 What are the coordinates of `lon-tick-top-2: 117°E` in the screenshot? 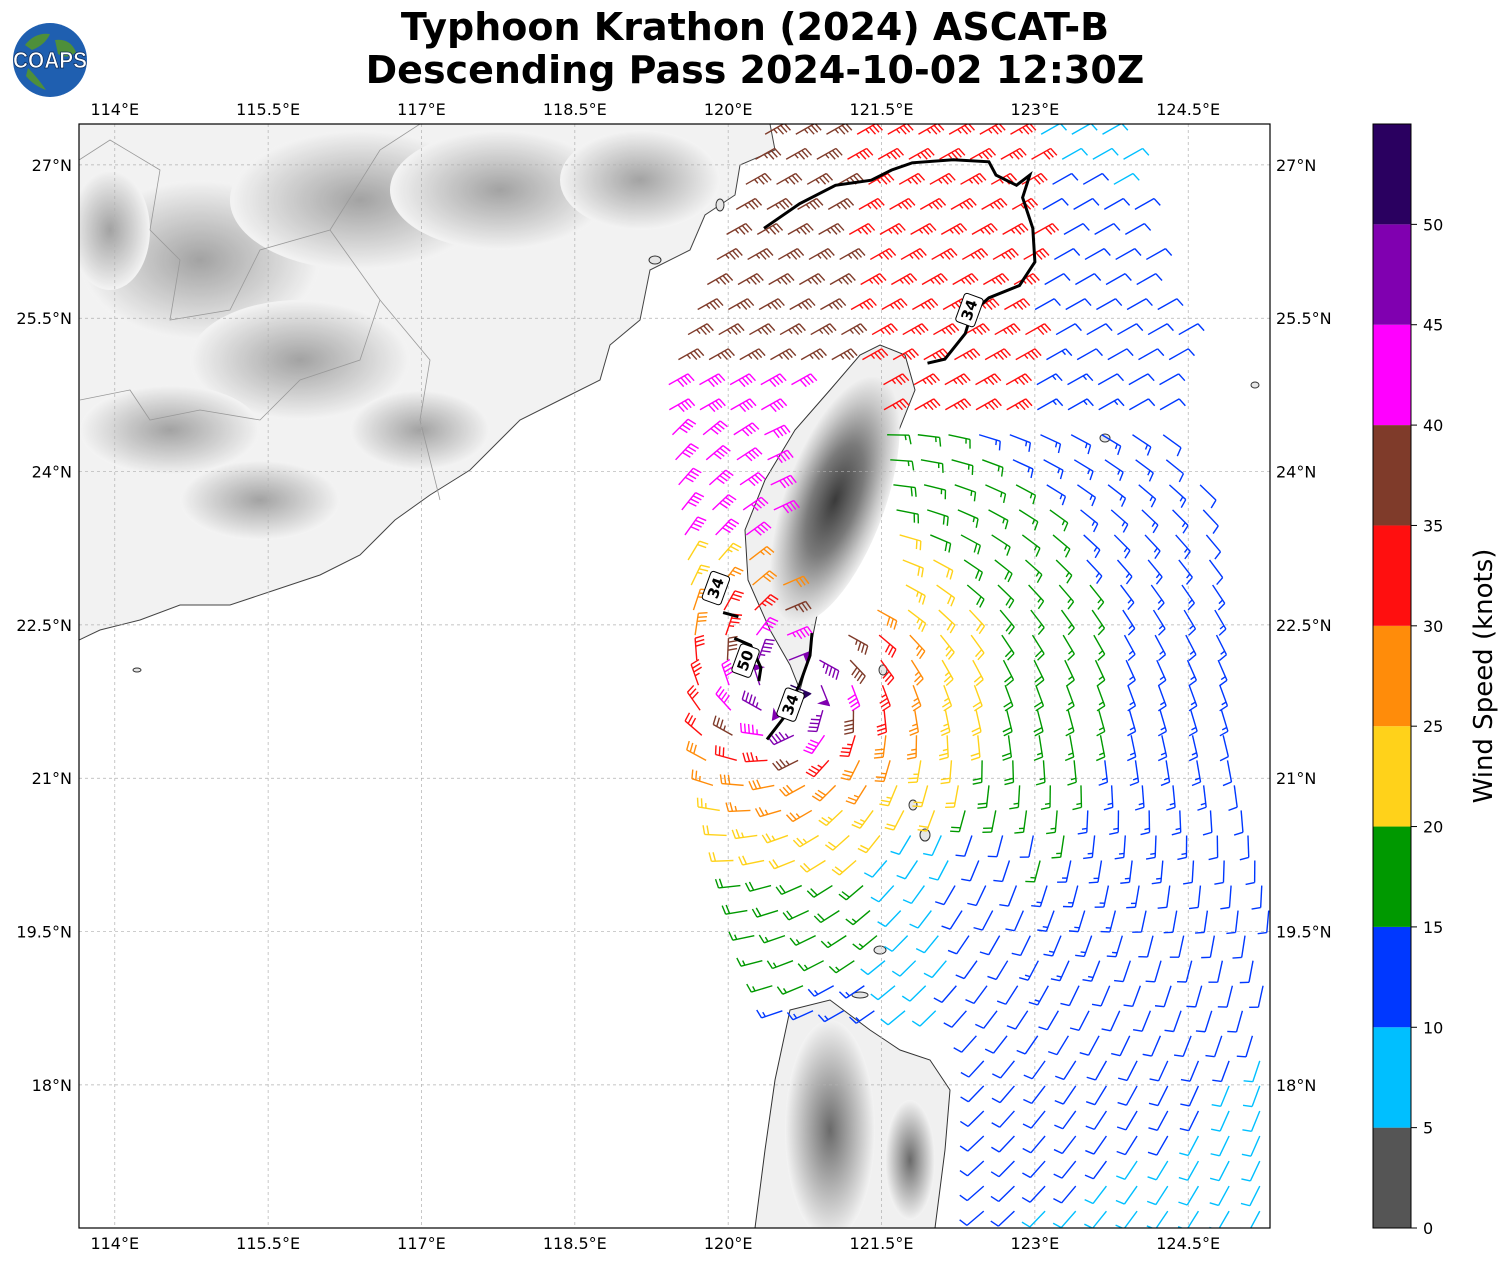 It's located at (421, 109).